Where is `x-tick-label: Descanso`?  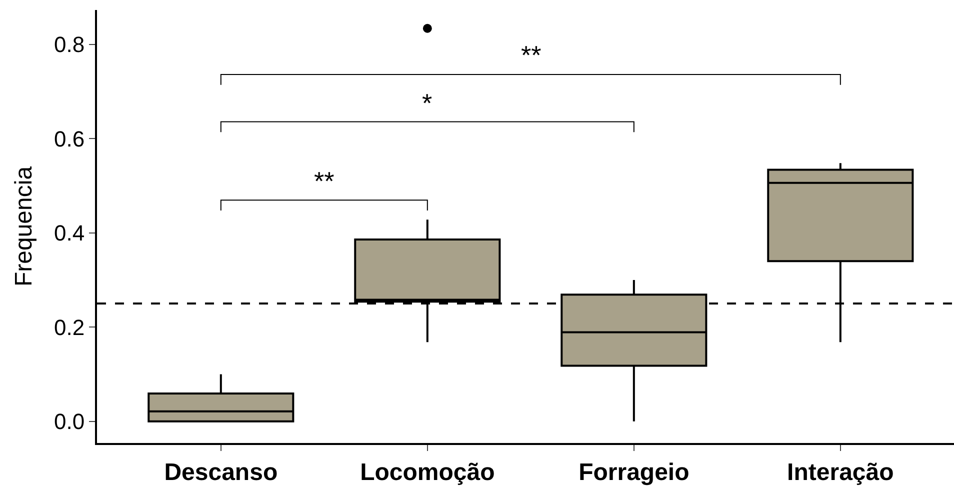
x-tick-label: Descanso is located at coordinates (221, 472).